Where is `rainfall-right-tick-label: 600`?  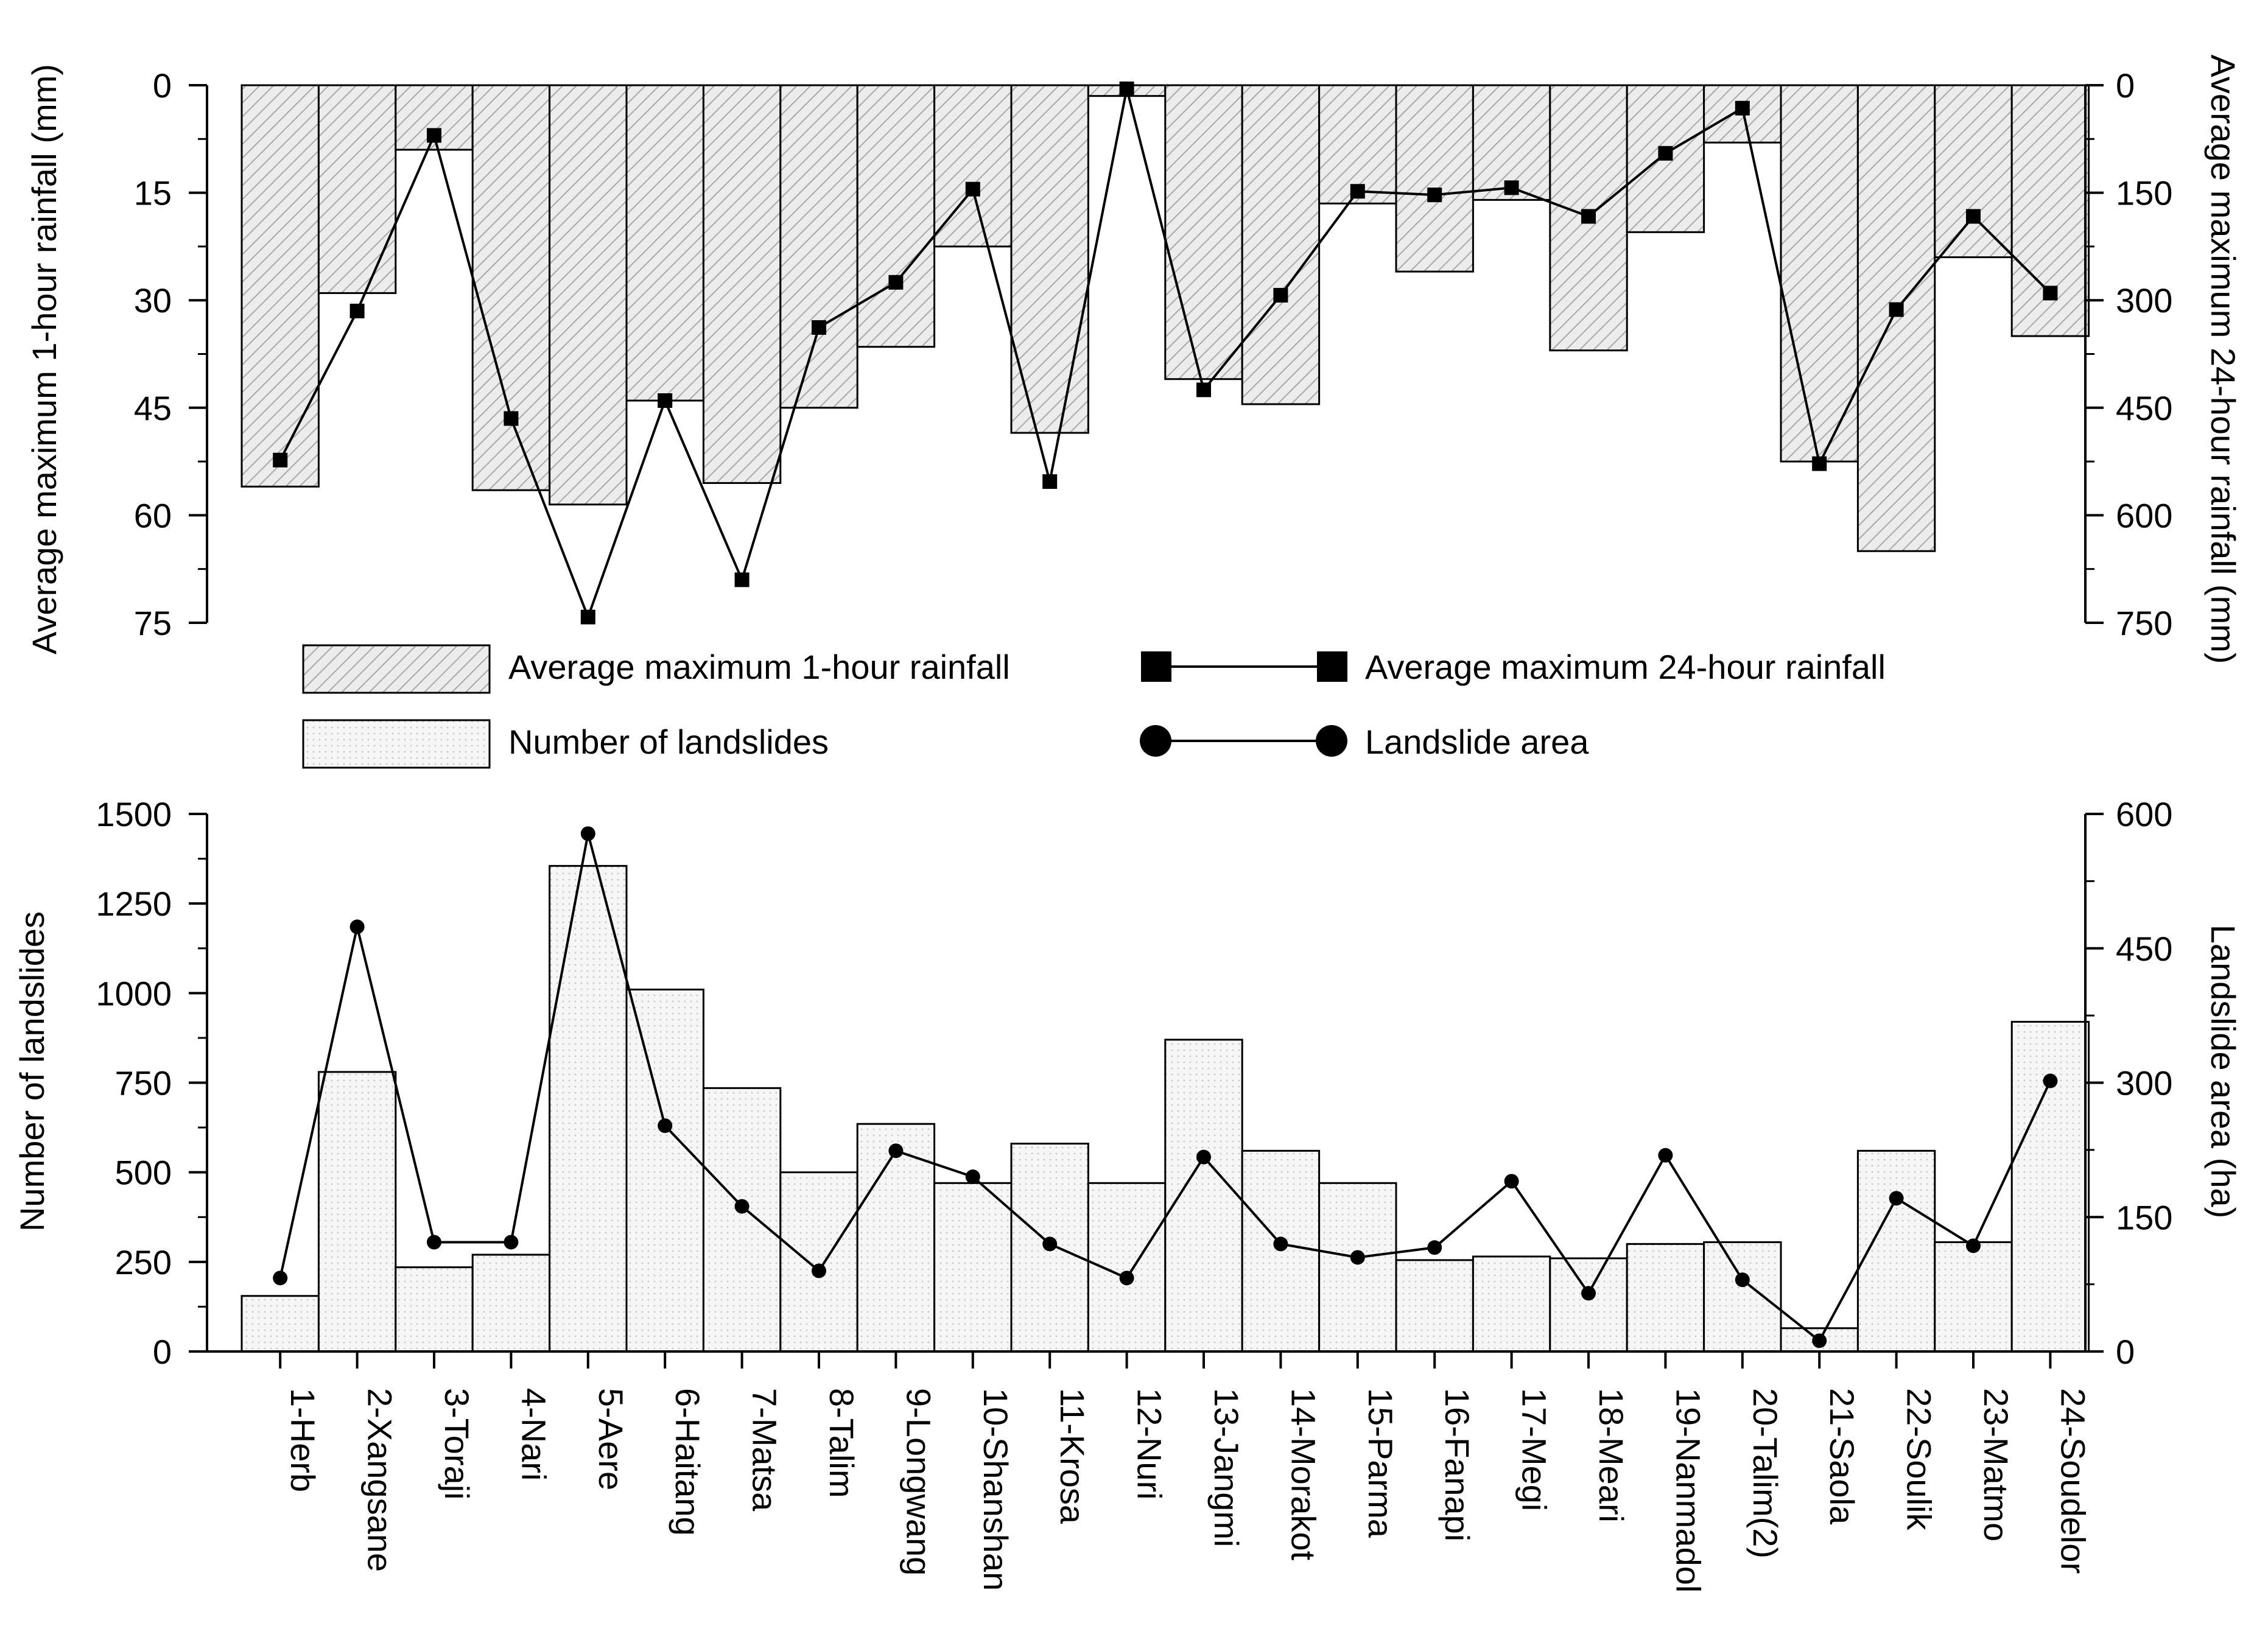 rainfall-right-tick-label: 600 is located at coordinates (2144, 515).